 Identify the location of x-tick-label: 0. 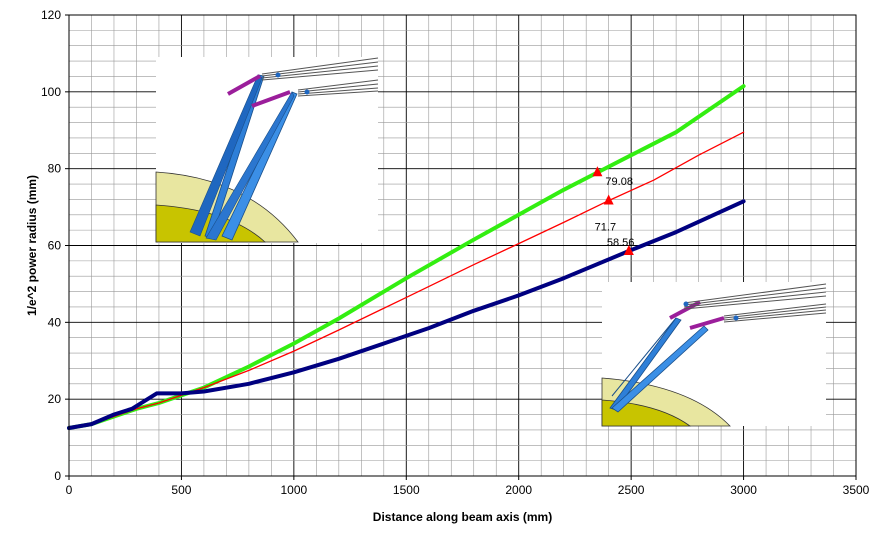
(69, 490).